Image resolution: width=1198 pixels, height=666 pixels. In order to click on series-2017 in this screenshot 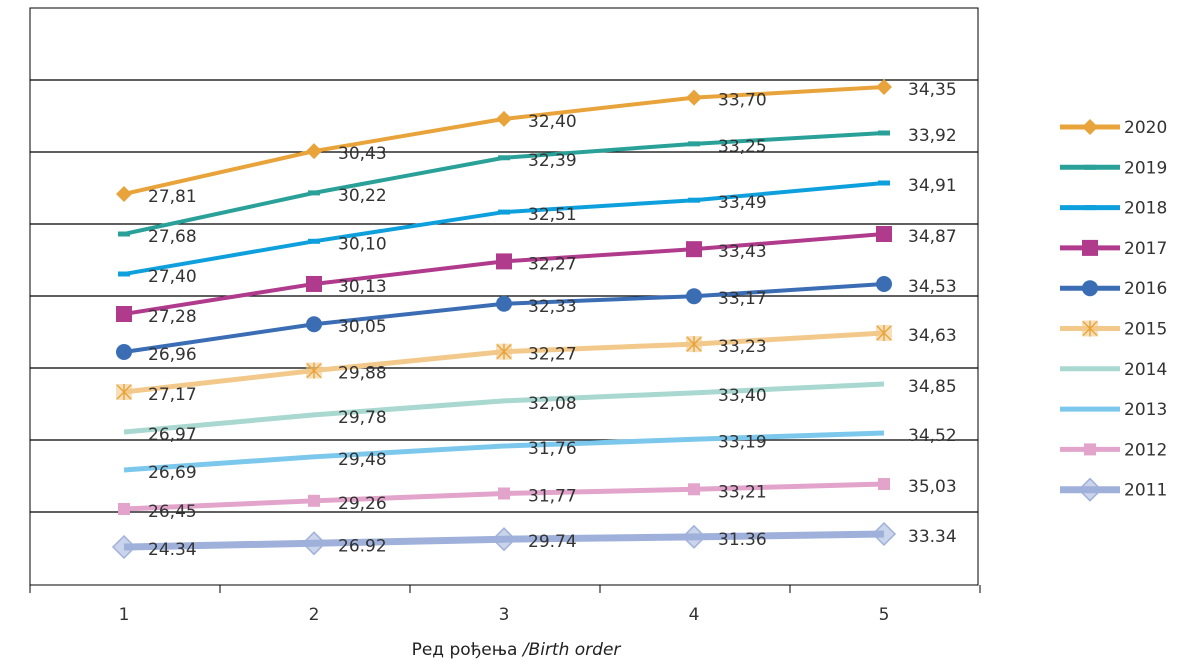, I will do `click(504, 274)`.